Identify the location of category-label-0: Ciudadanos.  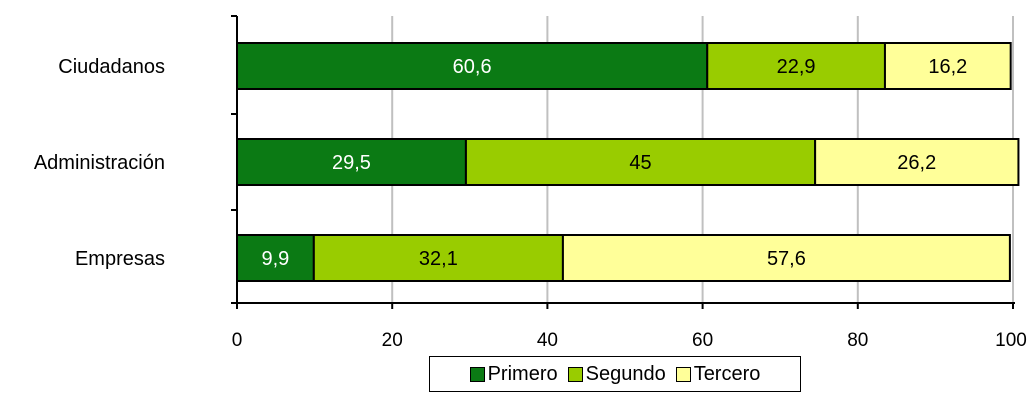
(111, 67).